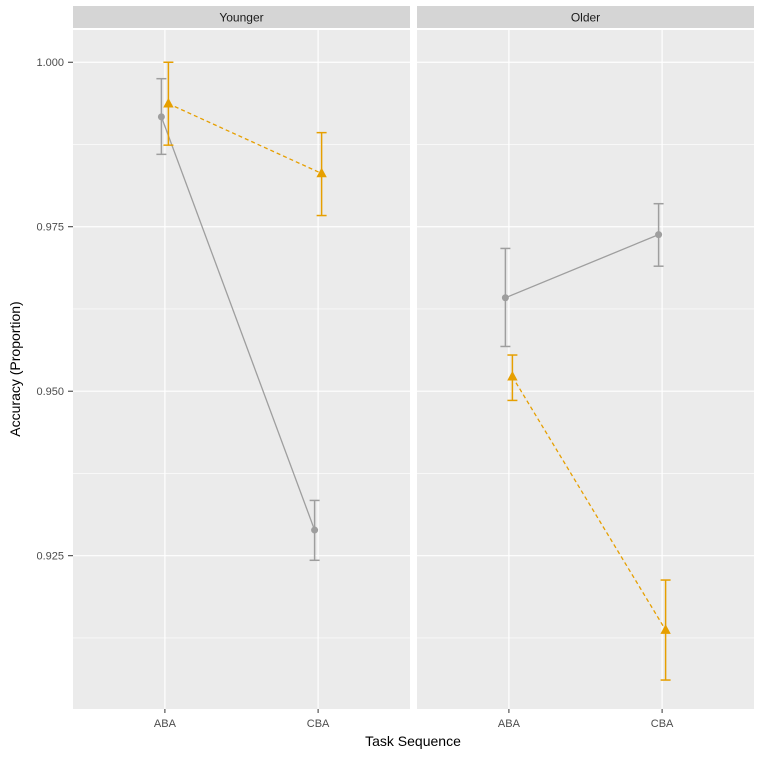 The image size is (761, 759). Describe the element at coordinates (50, 557) in the screenshot. I see `y-tick-label: 0.925` at that location.